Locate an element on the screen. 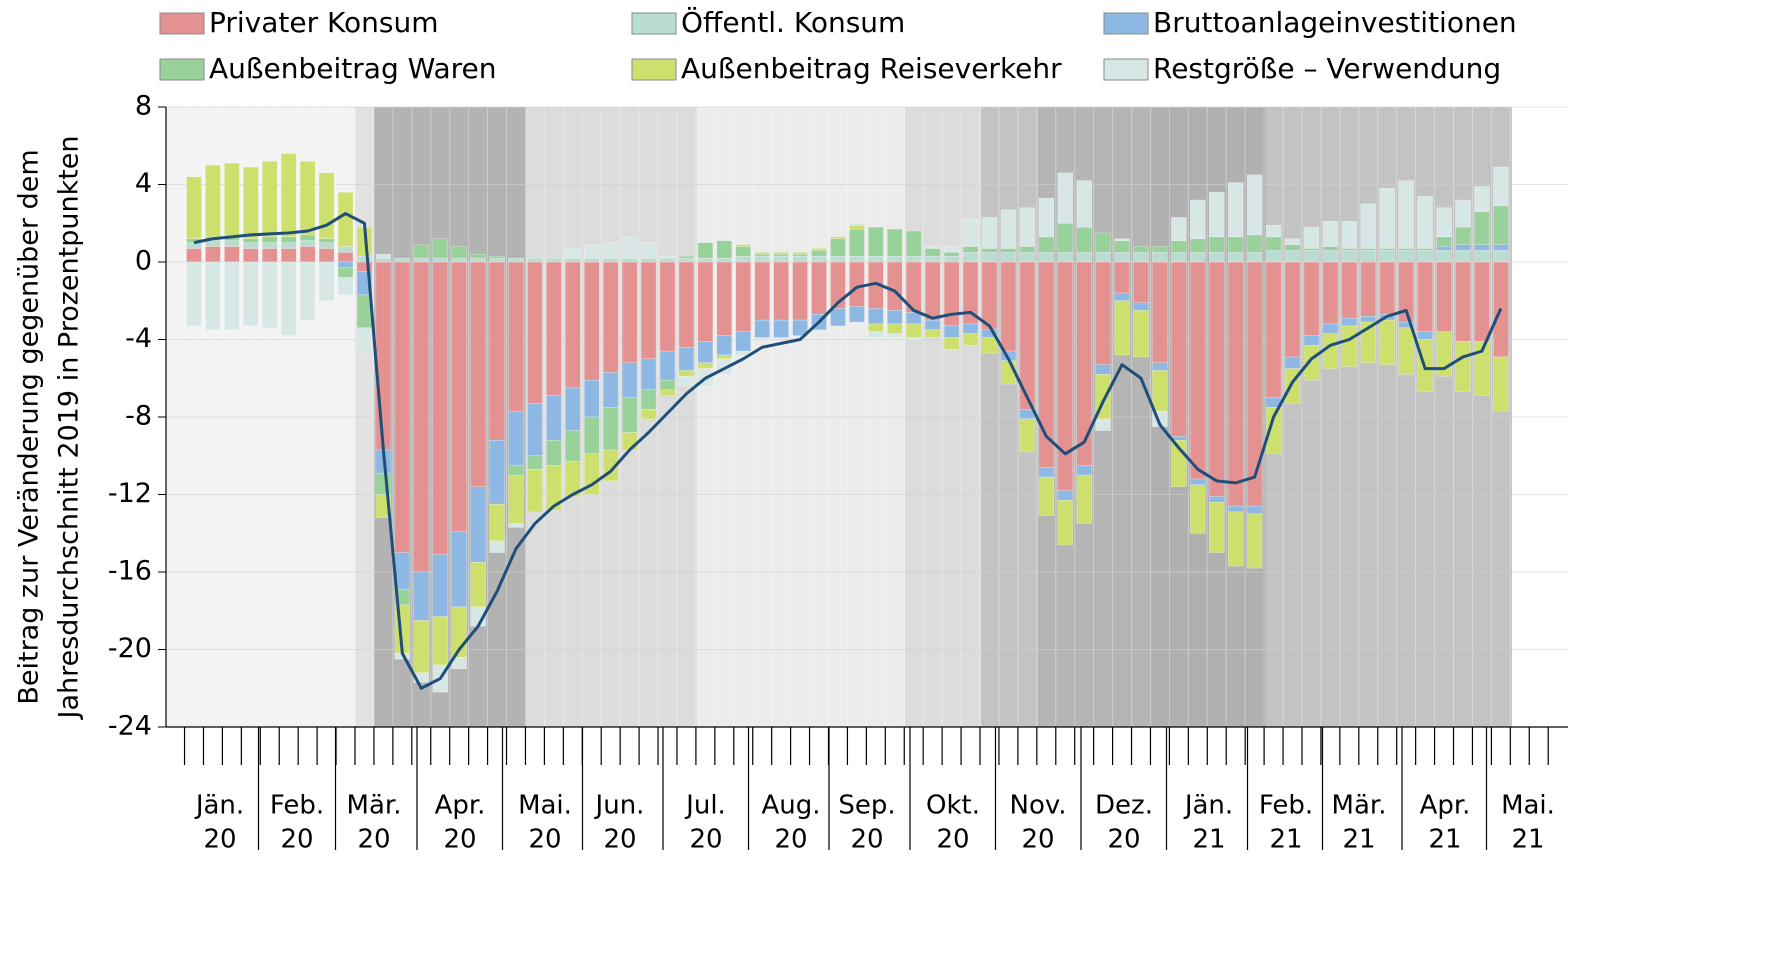  y-tick-label: -12 is located at coordinates (130, 493).